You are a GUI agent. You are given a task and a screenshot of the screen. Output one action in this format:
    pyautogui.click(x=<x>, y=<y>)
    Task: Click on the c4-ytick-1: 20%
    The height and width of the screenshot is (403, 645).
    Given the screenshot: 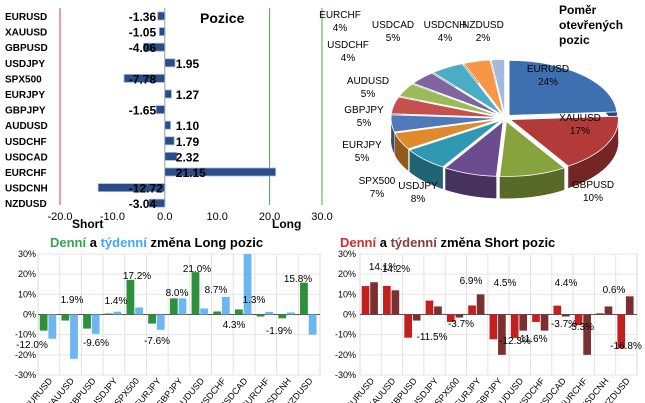 What is the action you would take?
    pyautogui.click(x=347, y=274)
    